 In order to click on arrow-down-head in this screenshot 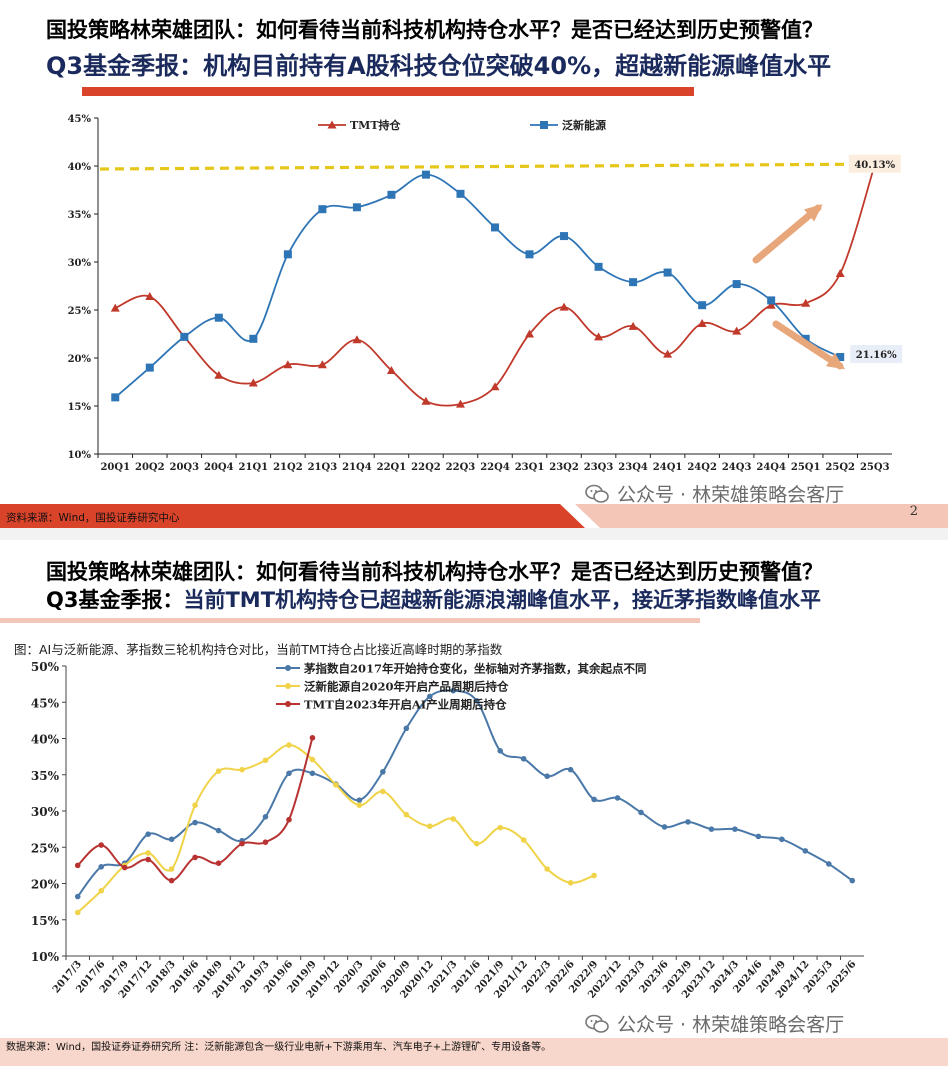, I will do `click(836, 361)`.